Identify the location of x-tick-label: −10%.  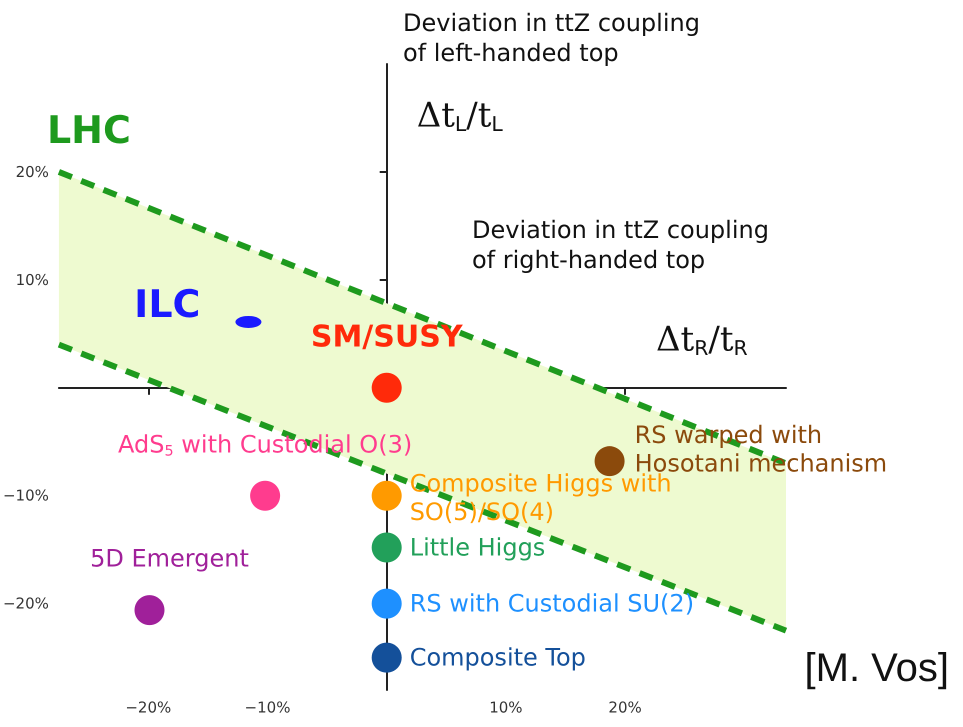
(267, 707).